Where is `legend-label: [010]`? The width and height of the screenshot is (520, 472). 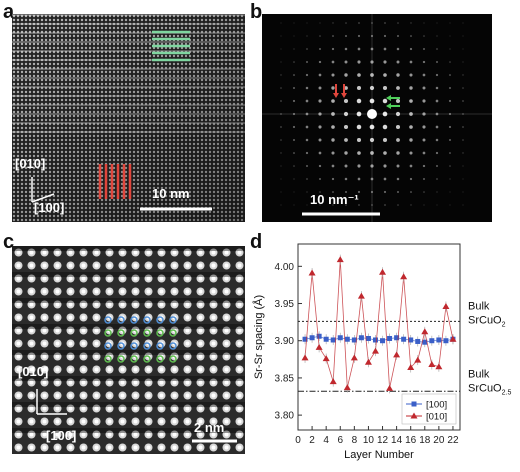 legend-label: [010] is located at coordinates (436, 417).